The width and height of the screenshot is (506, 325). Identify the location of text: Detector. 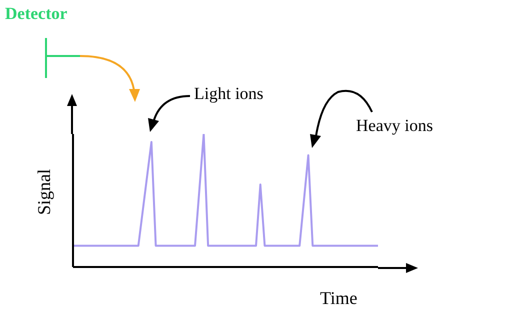
(36, 14).